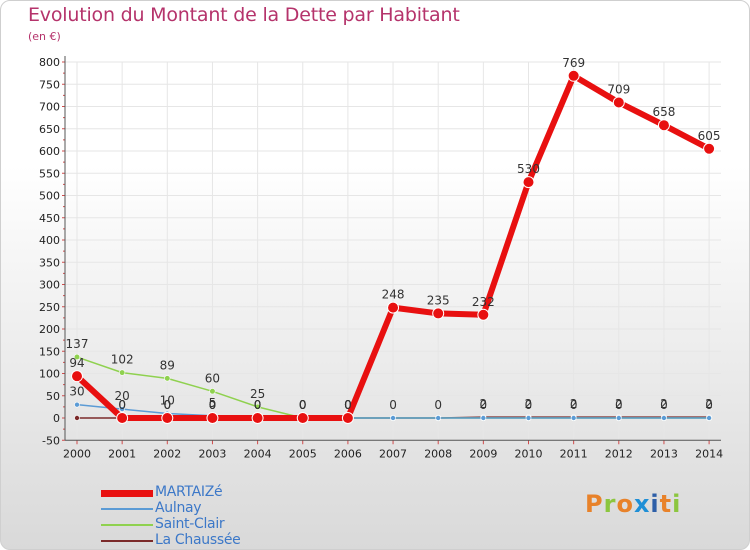 This screenshot has height=550, width=750. Describe the element at coordinates (573, 63) in the screenshot. I see `data-label-martaize: 769` at that location.